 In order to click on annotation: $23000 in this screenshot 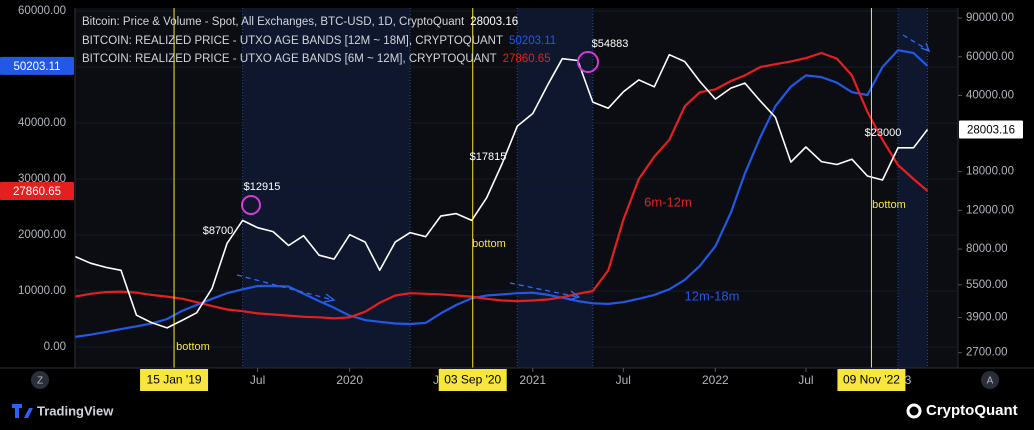, I will do `click(883, 133)`.